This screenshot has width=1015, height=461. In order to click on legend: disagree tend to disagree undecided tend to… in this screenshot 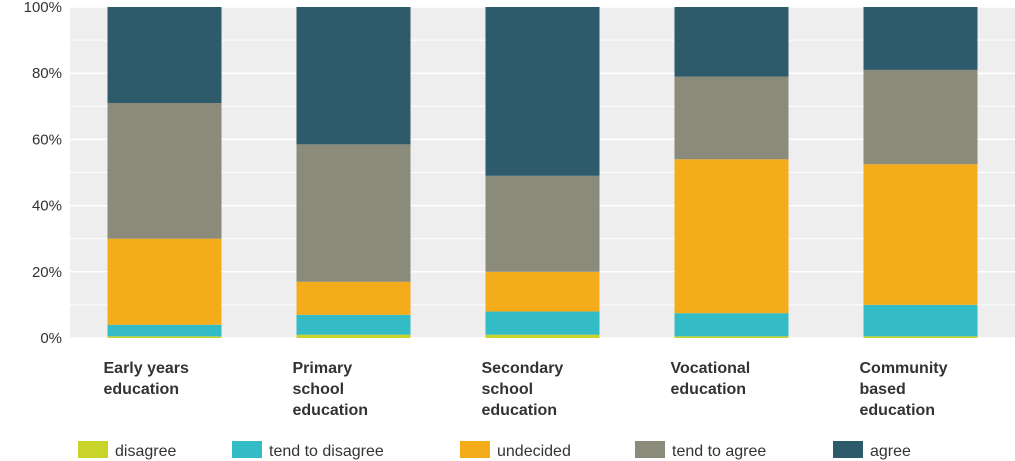, I will do `click(494, 450)`.